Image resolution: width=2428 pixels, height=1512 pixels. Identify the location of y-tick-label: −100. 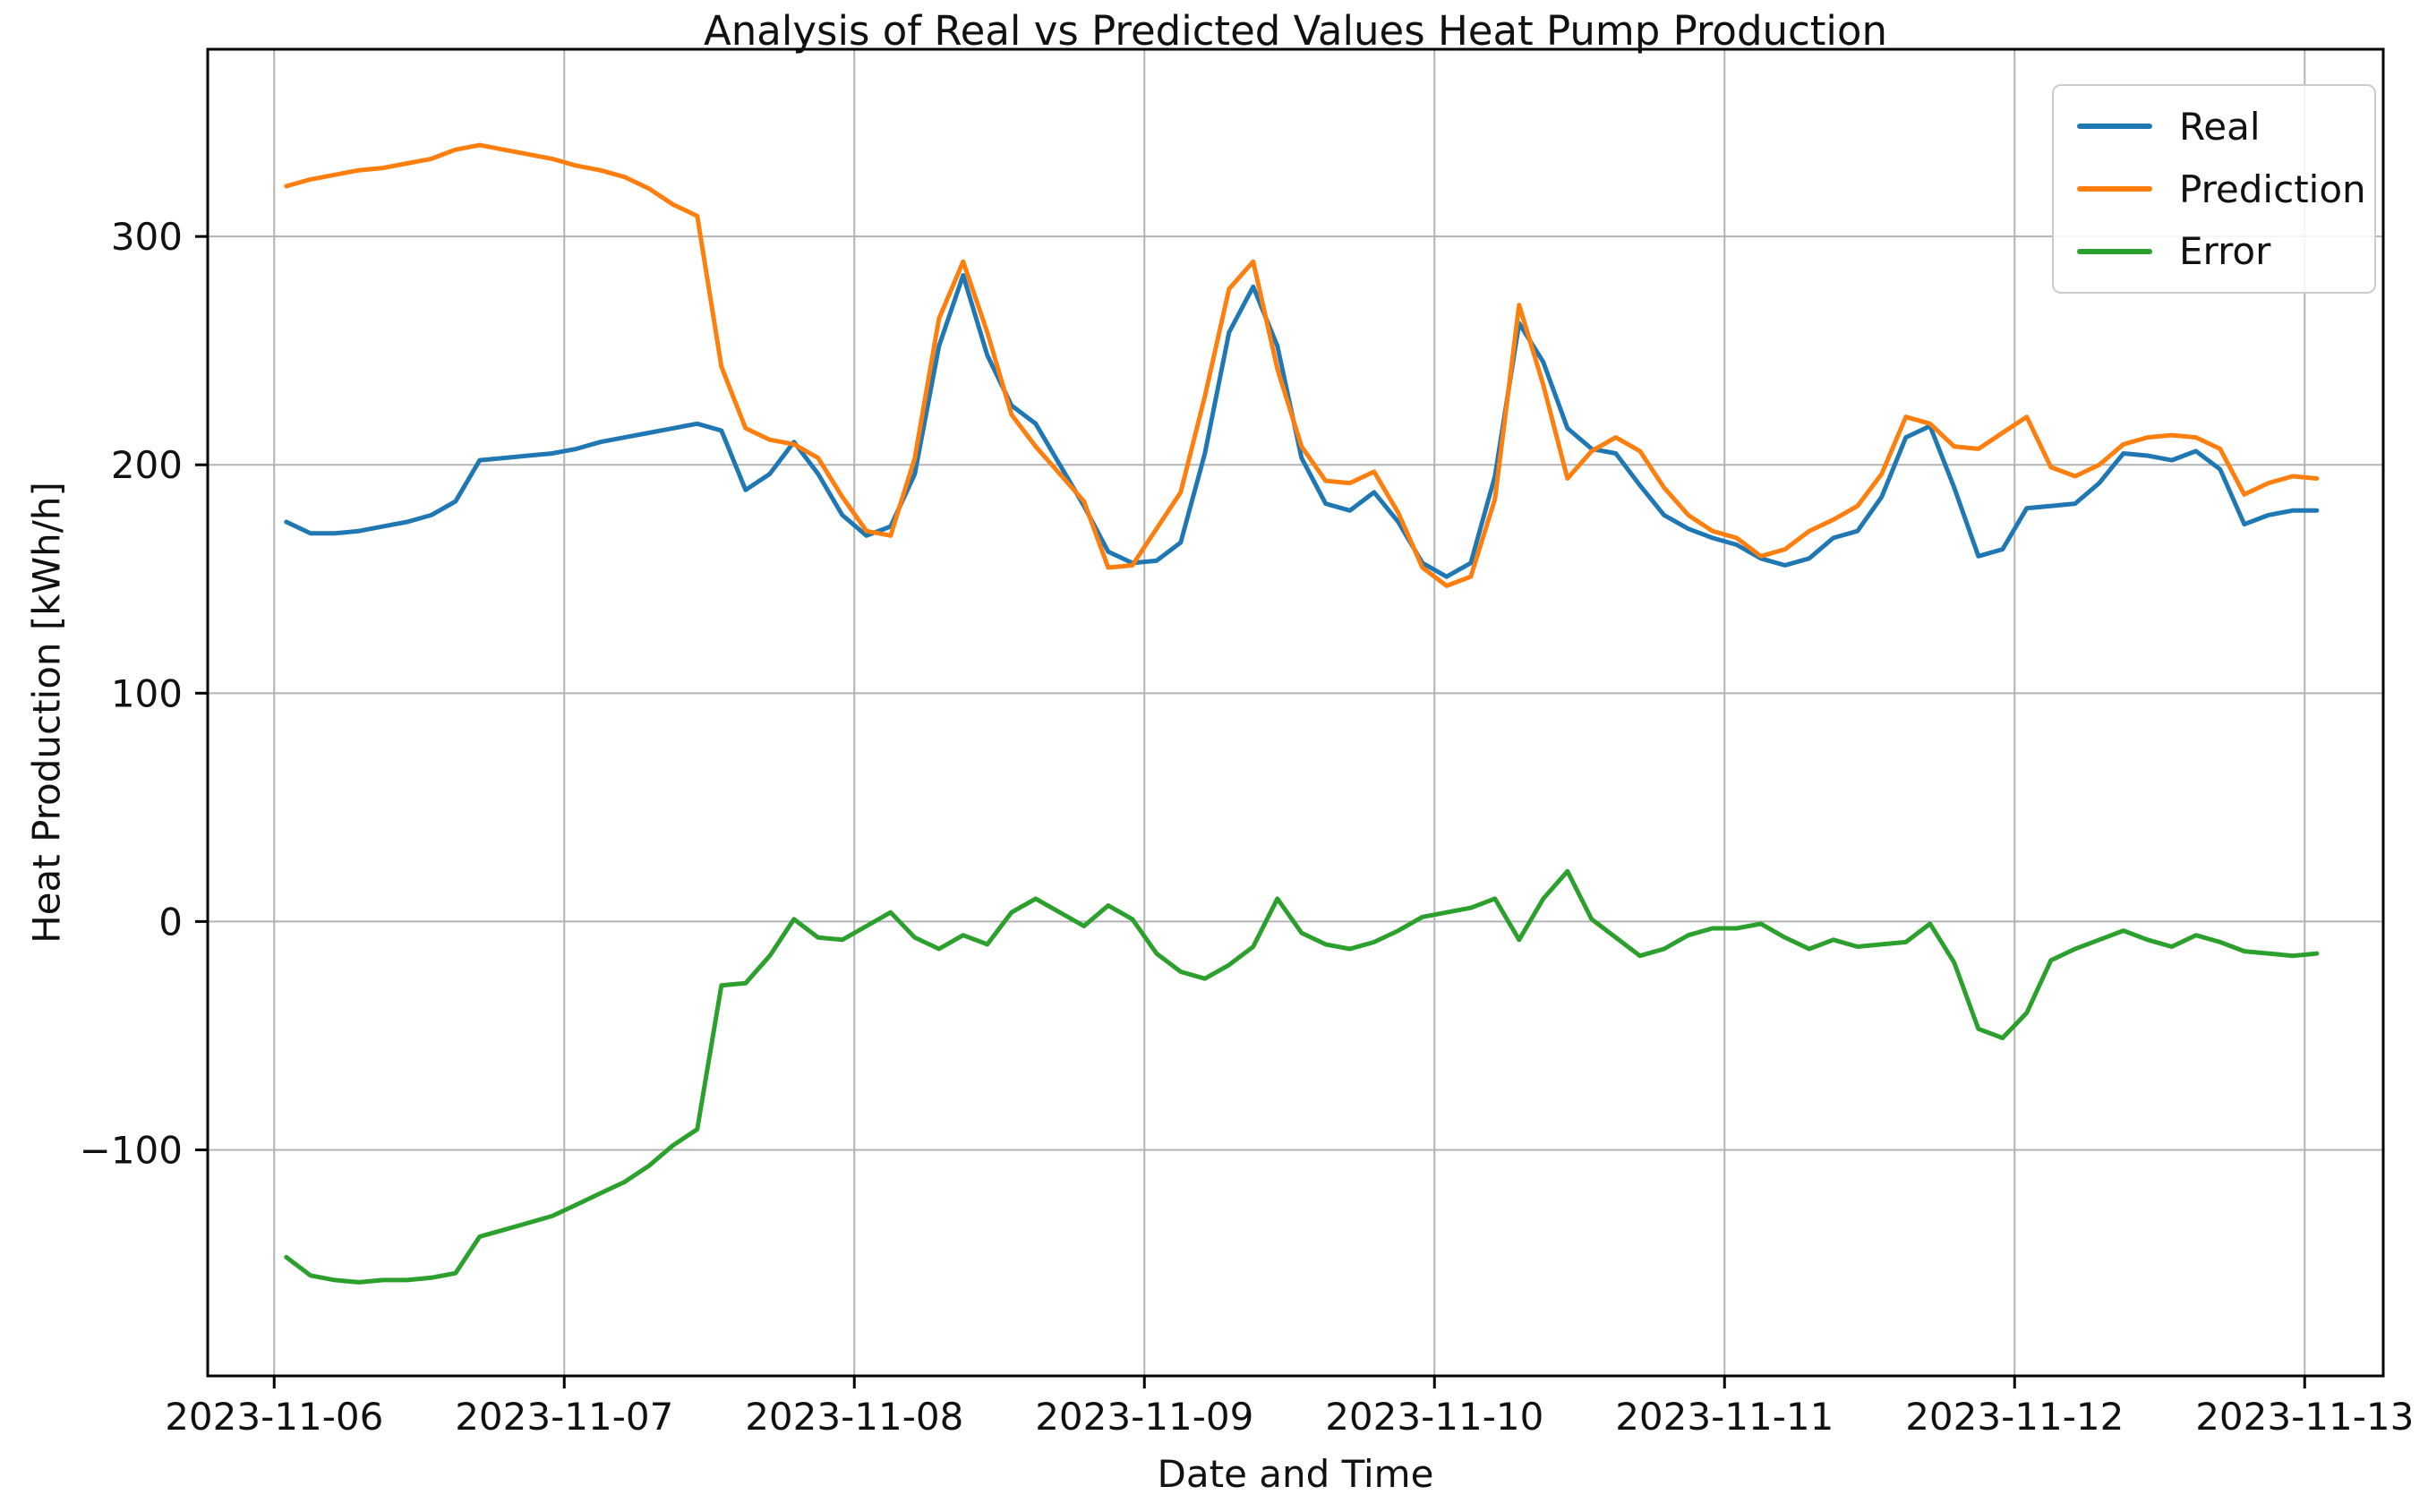
(131, 1150).